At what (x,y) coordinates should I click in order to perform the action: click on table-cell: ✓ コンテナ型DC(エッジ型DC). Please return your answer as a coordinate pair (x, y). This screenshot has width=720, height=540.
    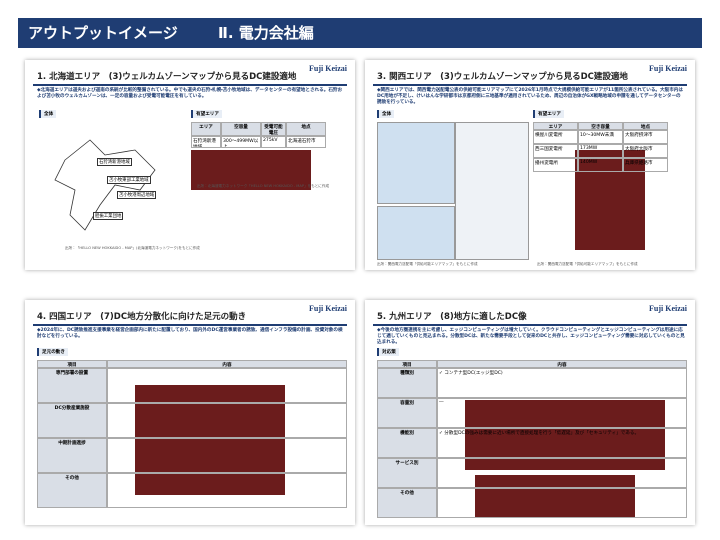
    Looking at the image, I should click on (562, 383).